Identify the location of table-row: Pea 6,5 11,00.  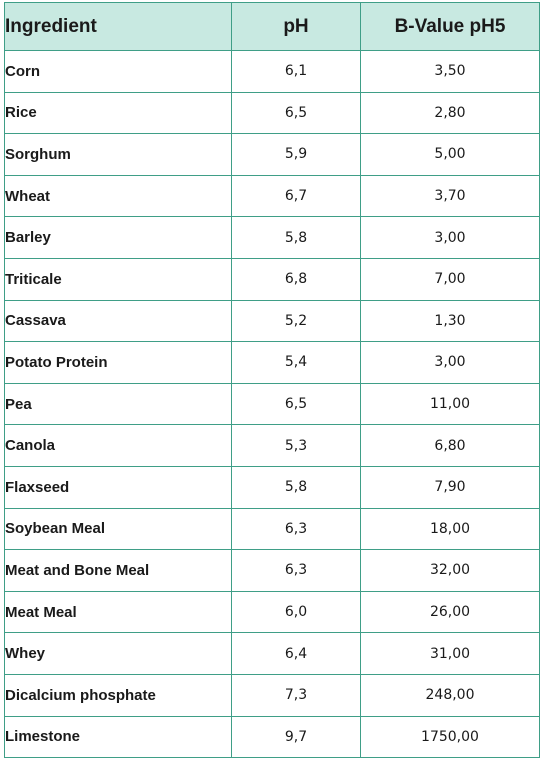
(272, 404).